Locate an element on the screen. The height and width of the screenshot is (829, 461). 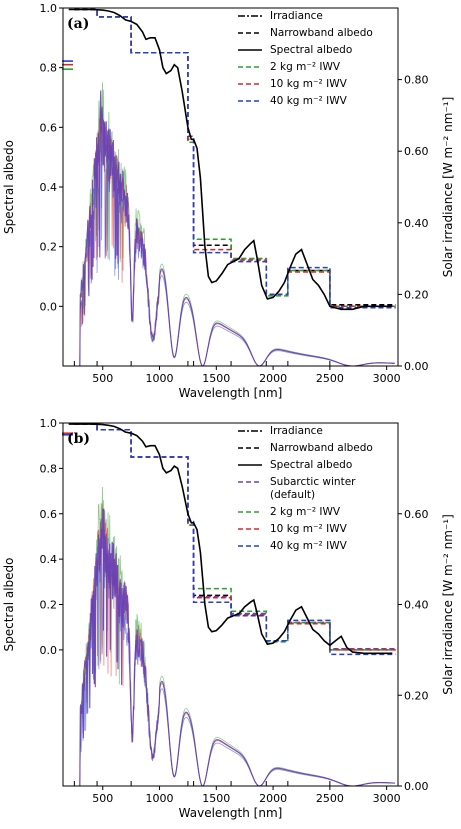
y2-tick-label: 0.80 is located at coordinates (416, 80).